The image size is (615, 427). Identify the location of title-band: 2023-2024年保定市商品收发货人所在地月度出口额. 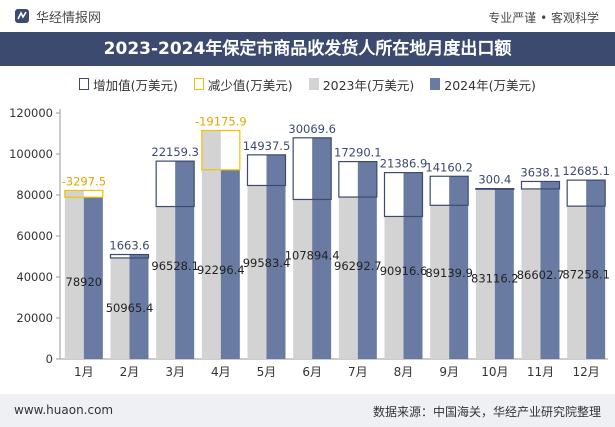
(307, 49).